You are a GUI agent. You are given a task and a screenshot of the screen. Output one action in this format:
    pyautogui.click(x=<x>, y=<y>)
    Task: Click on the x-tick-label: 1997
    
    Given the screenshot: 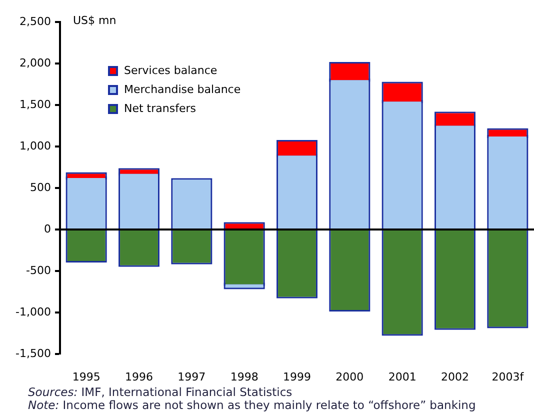 What is the action you would take?
    pyautogui.click(x=192, y=377)
    